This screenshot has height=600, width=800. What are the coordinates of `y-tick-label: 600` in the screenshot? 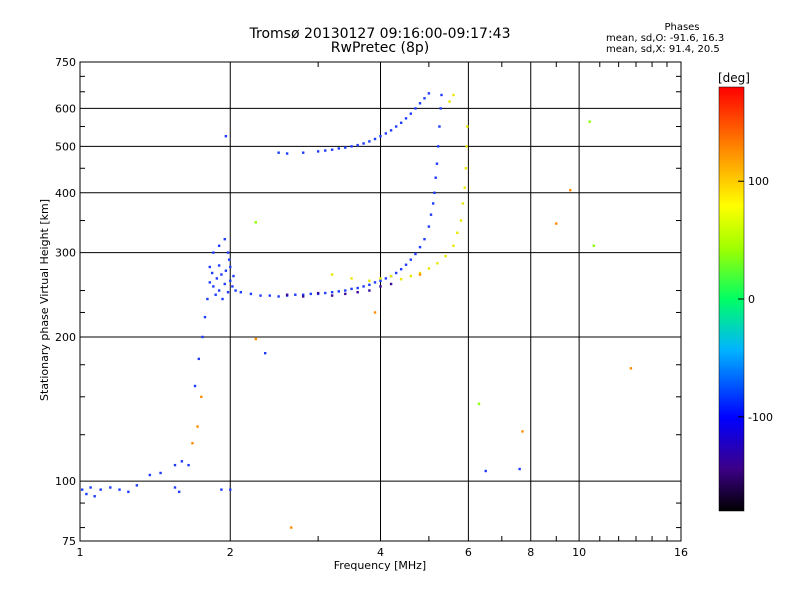 It's located at (65, 108).